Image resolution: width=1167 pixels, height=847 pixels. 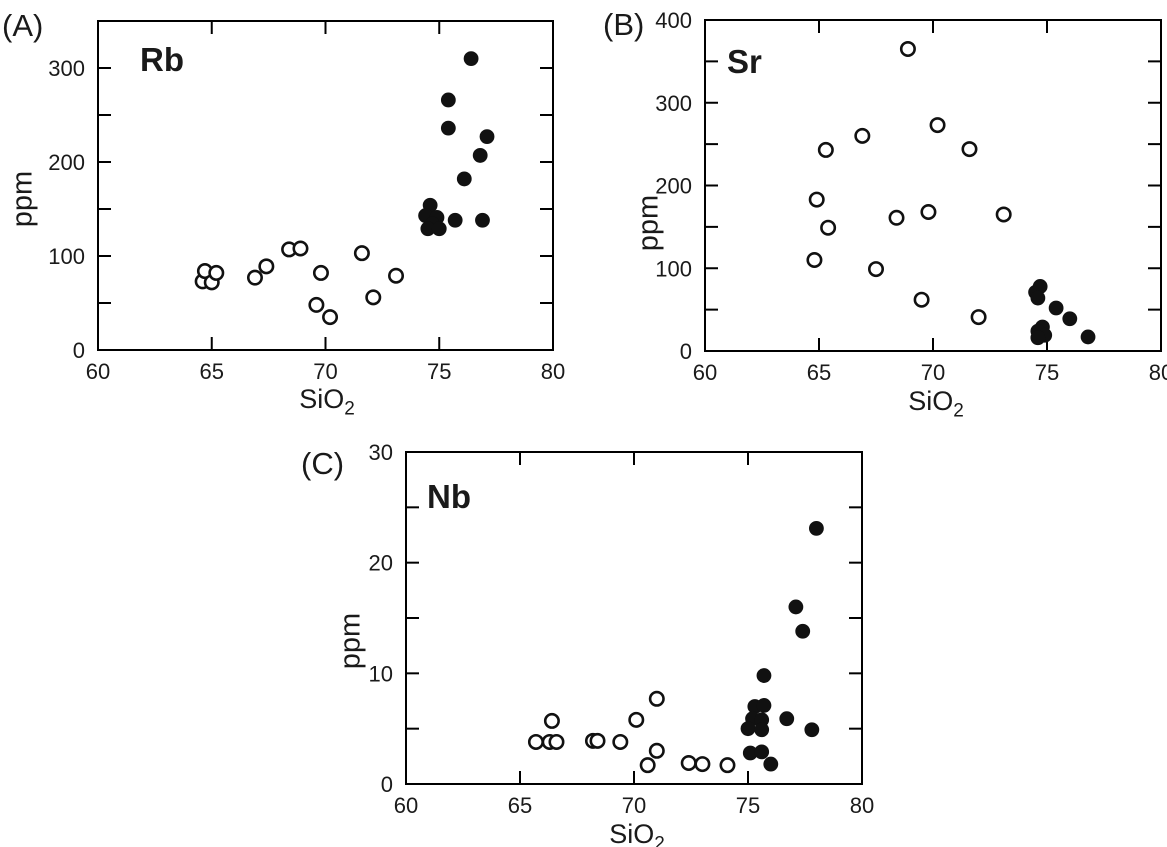 What do you see at coordinates (449, 496) in the screenshot?
I see `panel-title-nb: Nb` at bounding box center [449, 496].